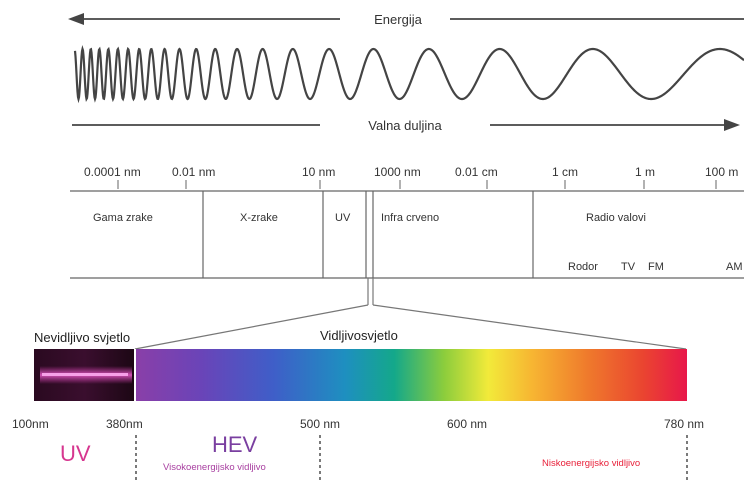 The image size is (744, 483). What do you see at coordinates (343, 218) in the screenshot?
I see `region-uv: UV` at bounding box center [343, 218].